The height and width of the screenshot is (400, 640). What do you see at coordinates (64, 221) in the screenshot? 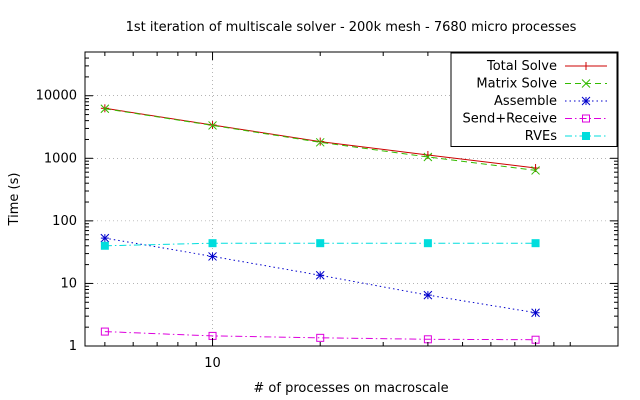
I see `y-tick-label: 100` at bounding box center [64, 221].